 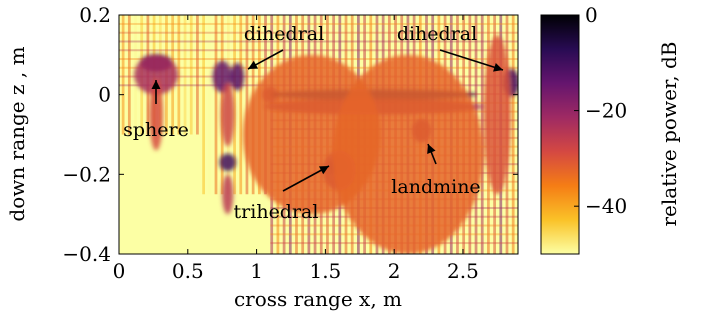 I want to click on colorbar: 0 −20 −40, so click(x=583, y=129).